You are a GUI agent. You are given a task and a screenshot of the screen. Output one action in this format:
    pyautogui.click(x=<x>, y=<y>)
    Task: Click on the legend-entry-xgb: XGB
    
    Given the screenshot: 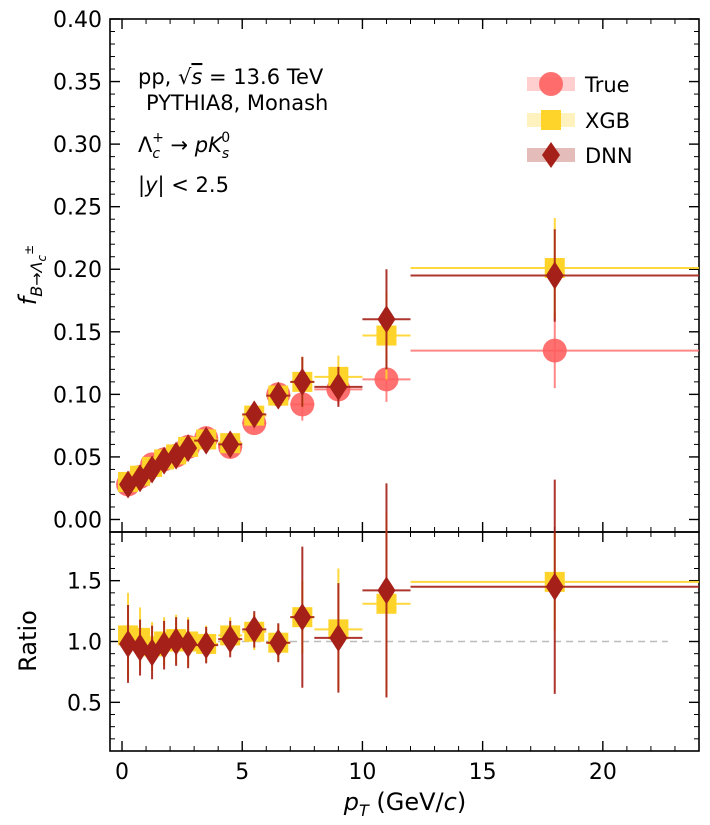 What is the action you would take?
    pyautogui.click(x=578, y=121)
    